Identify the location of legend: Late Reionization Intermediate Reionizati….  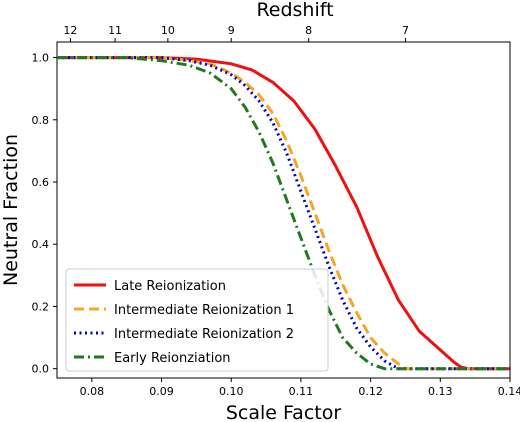
(197, 320).